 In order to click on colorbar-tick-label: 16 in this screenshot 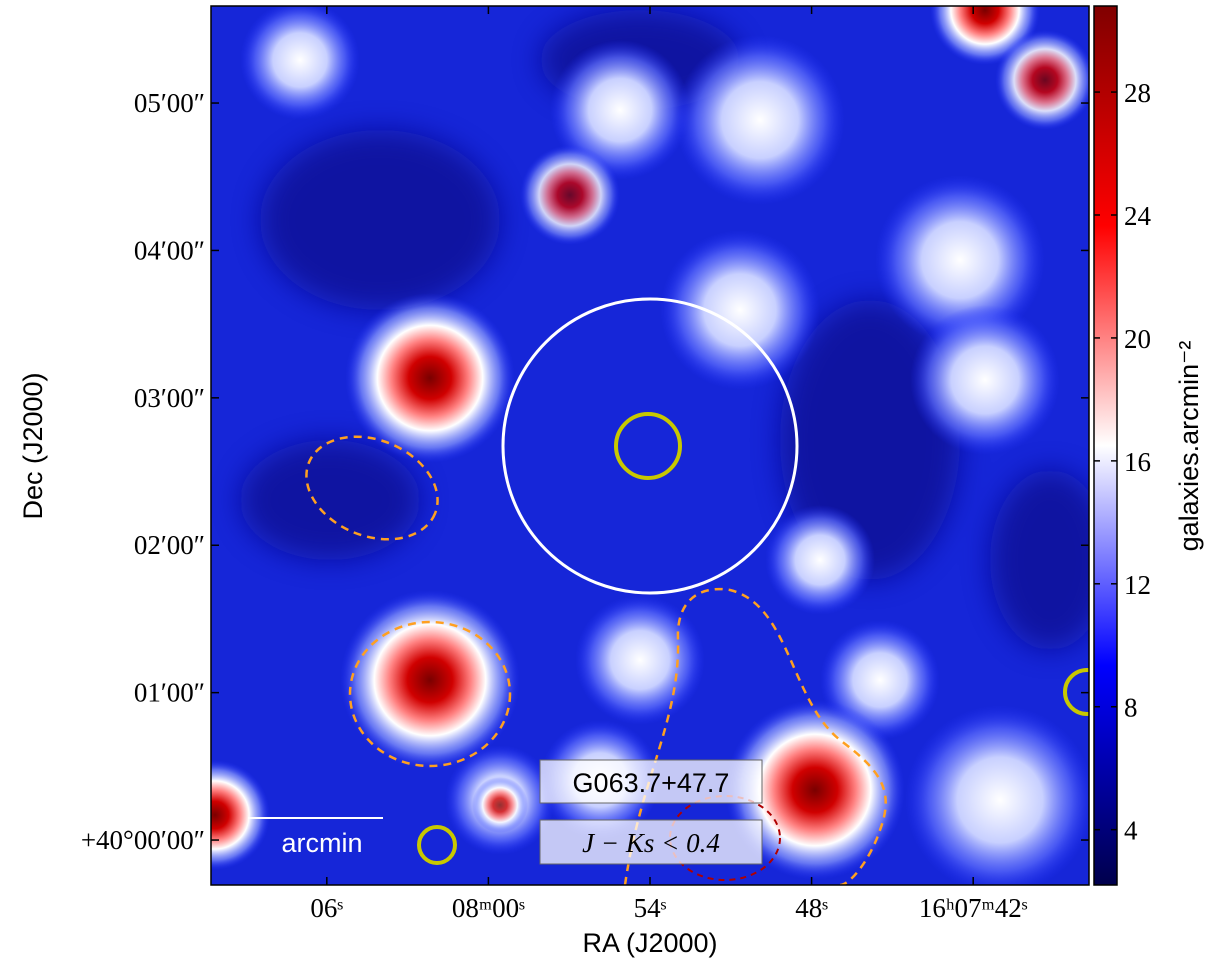, I will do `click(1137, 462)`.